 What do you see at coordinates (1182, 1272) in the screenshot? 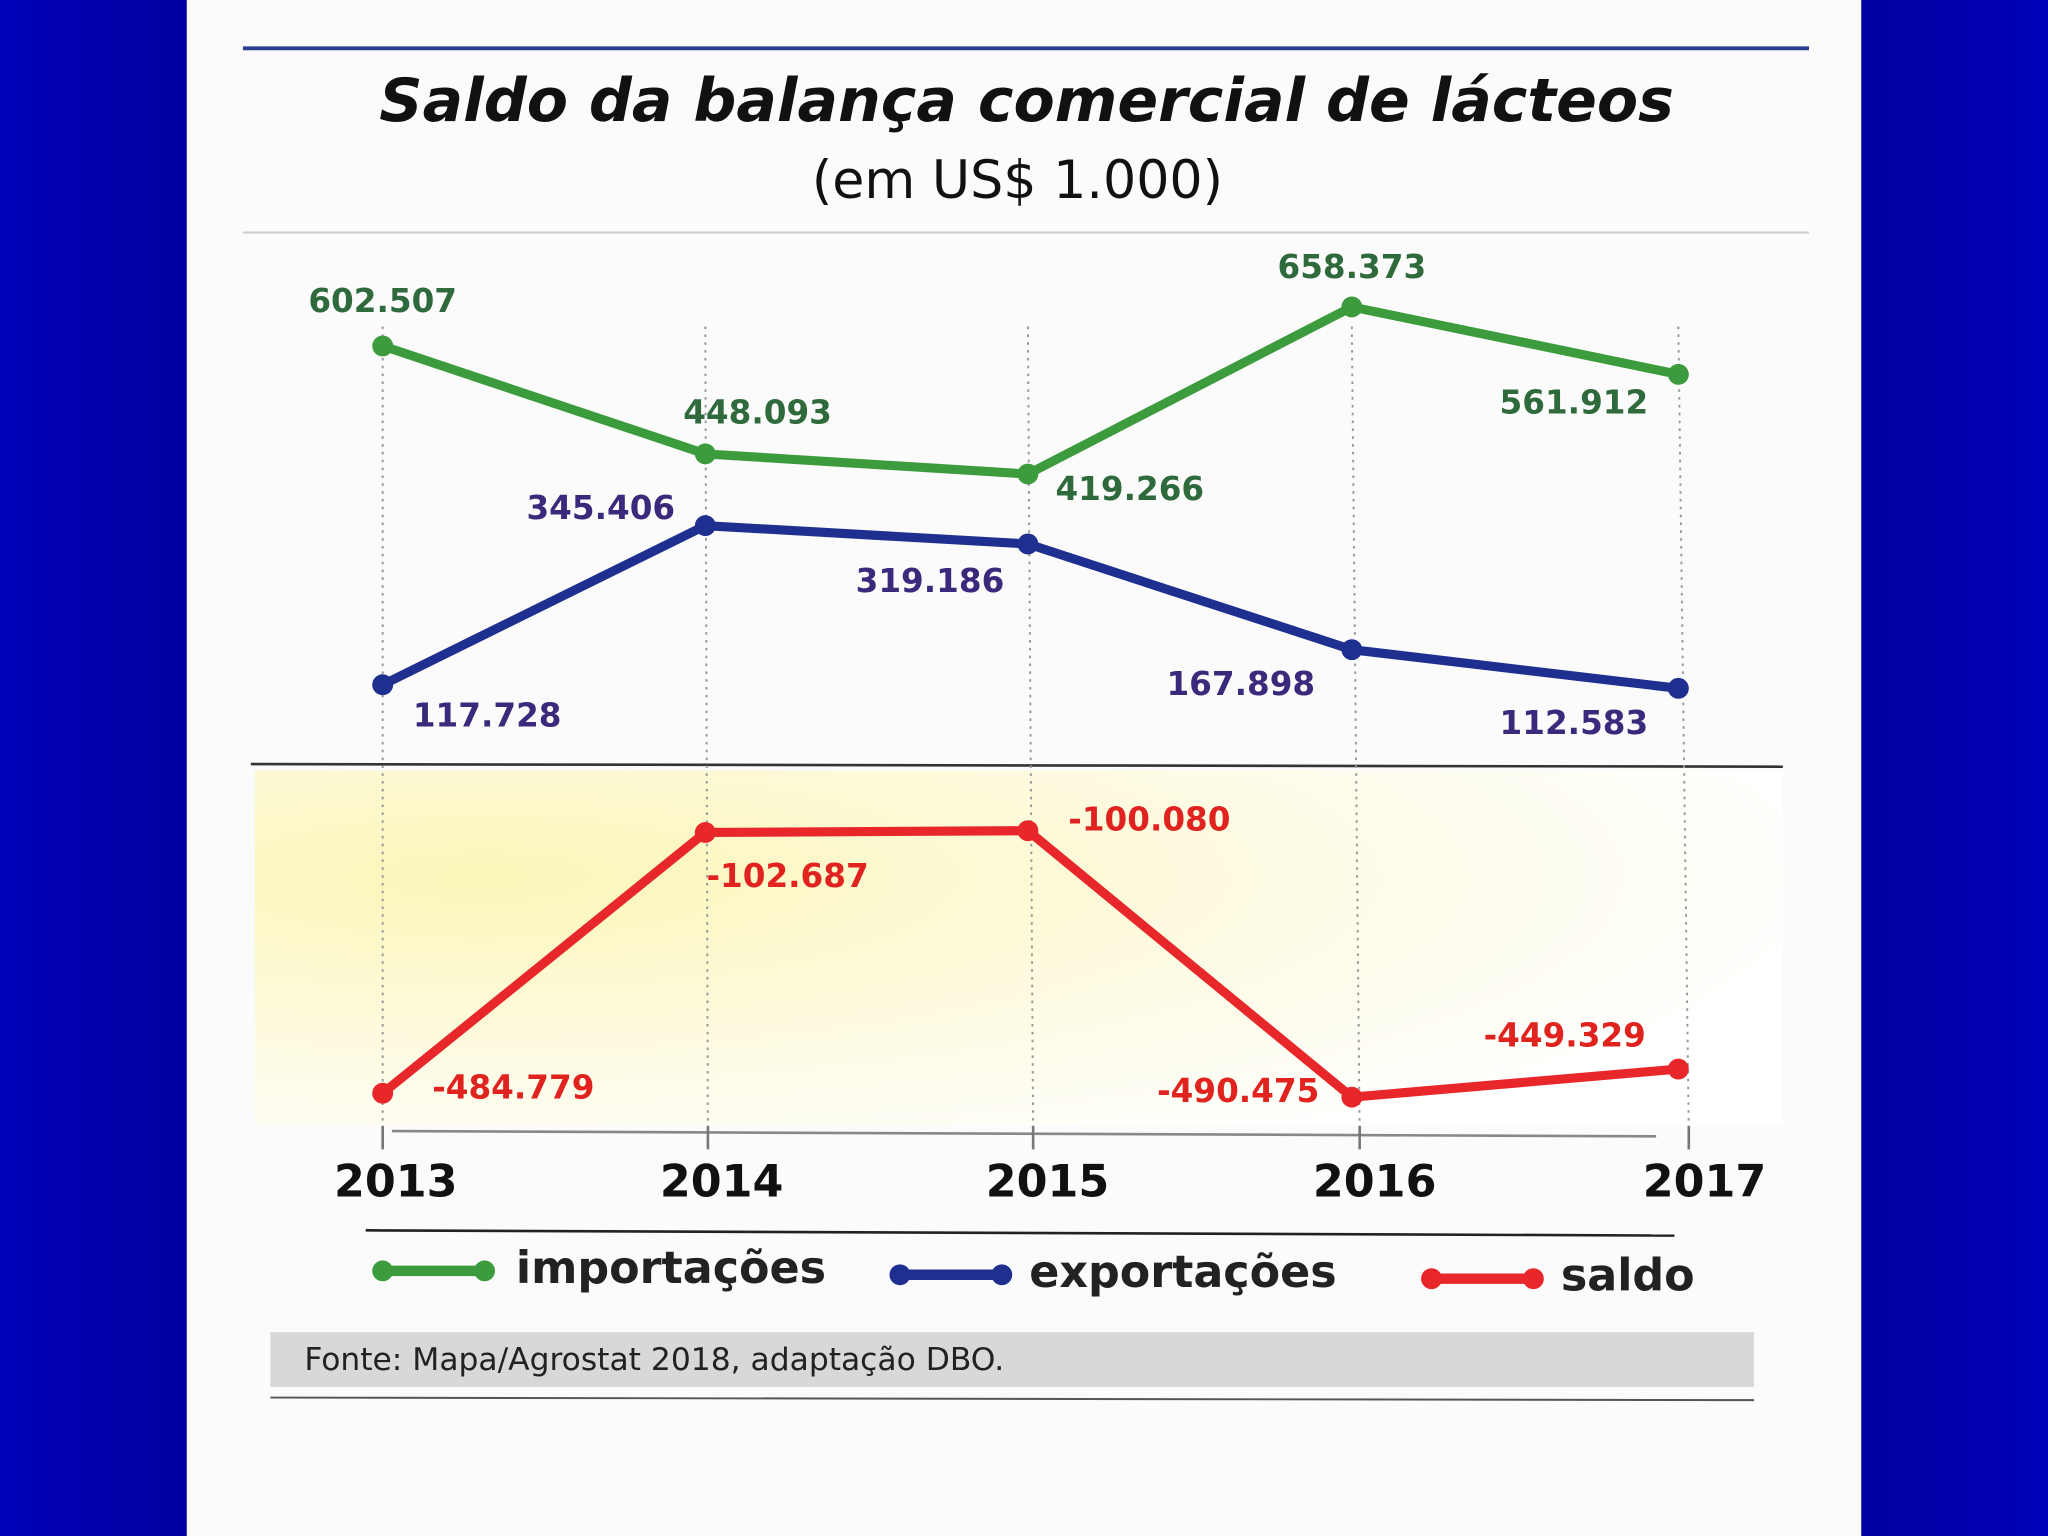
I see `legend-label: exportações` at bounding box center [1182, 1272].